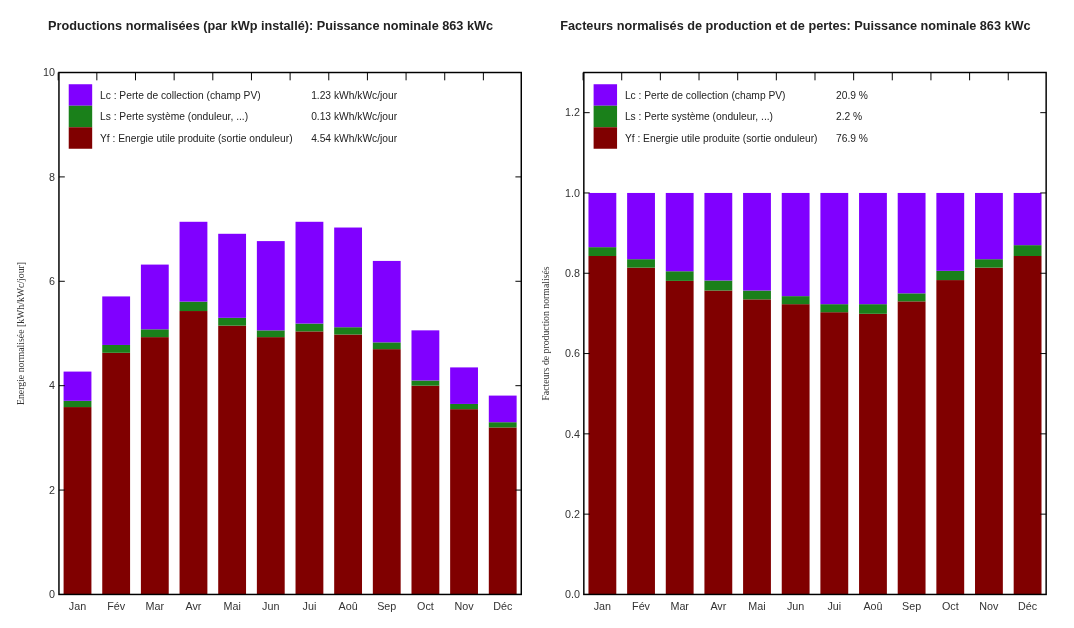 This screenshot has width=1074, height=628. I want to click on y-tick-label: 0.8, so click(572, 273).